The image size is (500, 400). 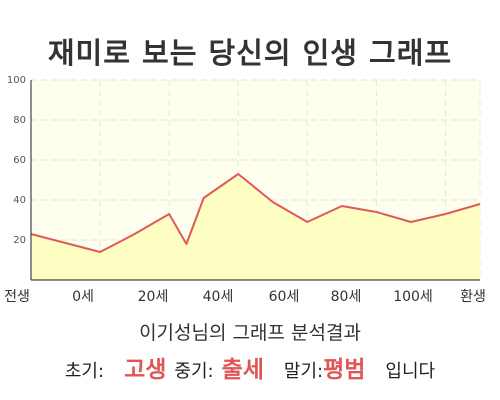 What do you see at coordinates (19, 160) in the screenshot?
I see `y-tick-label: 60` at bounding box center [19, 160].